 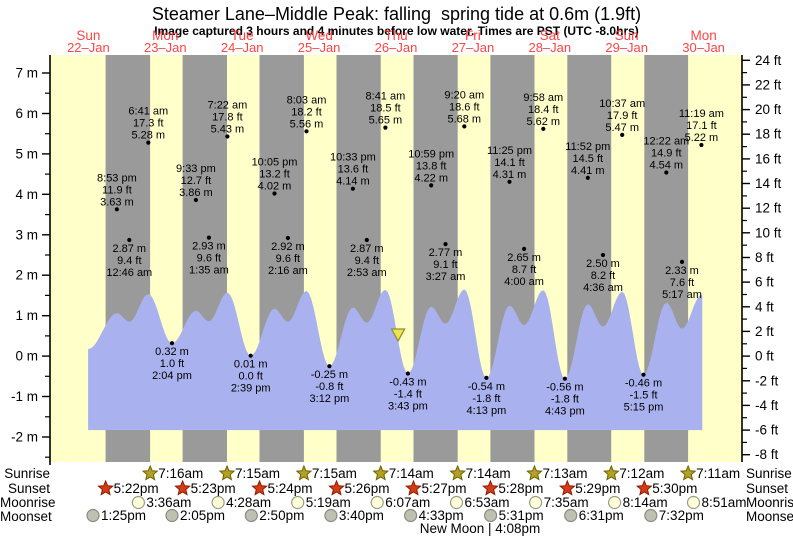 What do you see at coordinates (129, 273) in the screenshot?
I see `tide-annotation-time: 12:46 am` at bounding box center [129, 273].